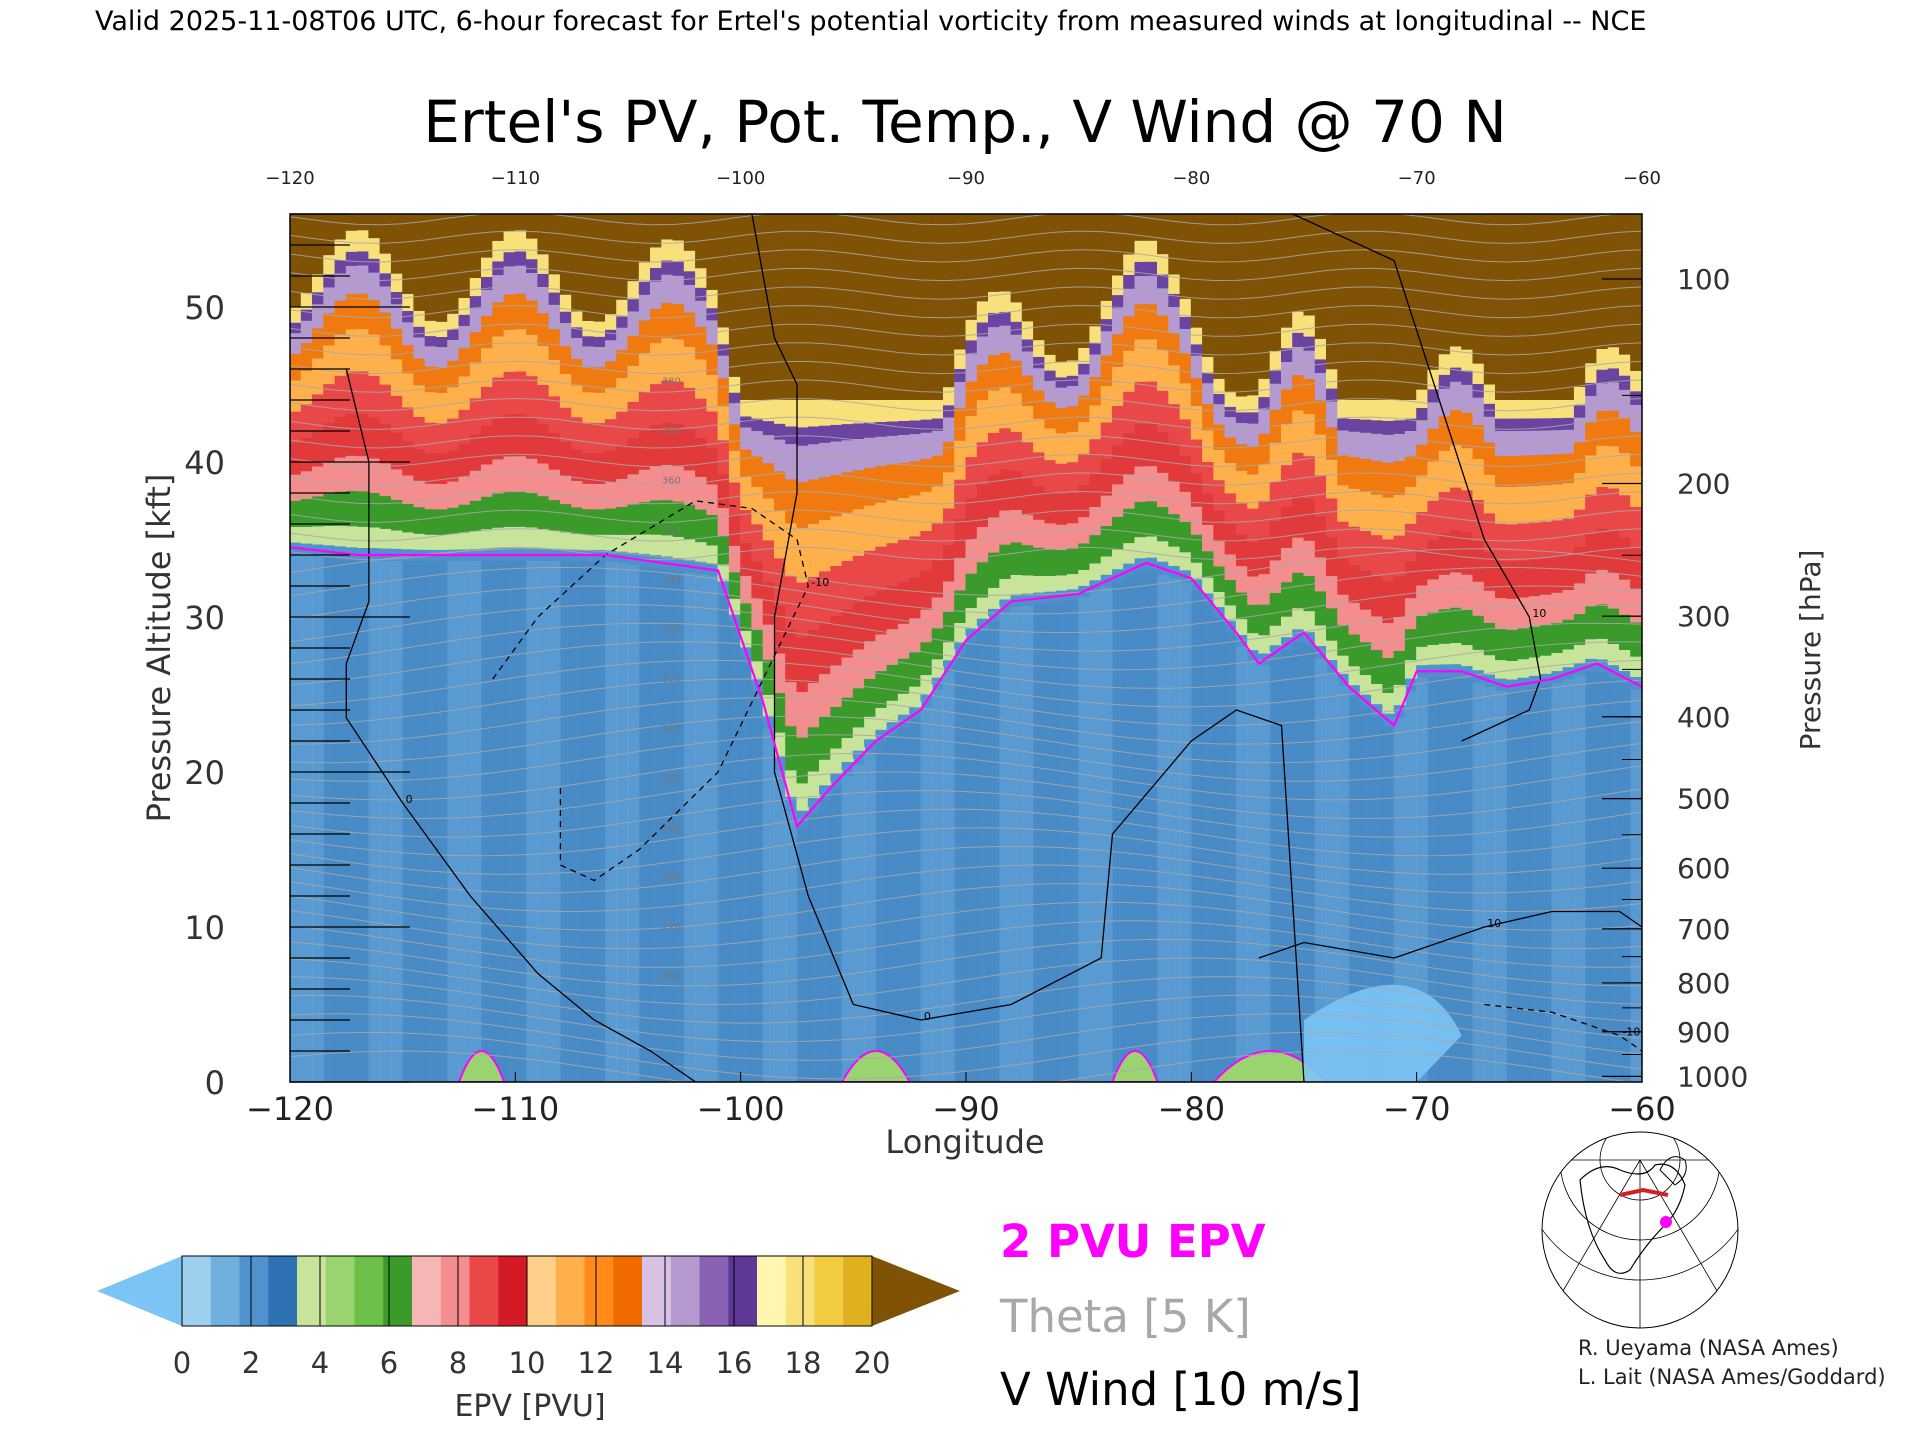 This screenshot has width=1920, height=1440. I want to click on y-axis-label: Pressure Altitude [kft], so click(159, 648).